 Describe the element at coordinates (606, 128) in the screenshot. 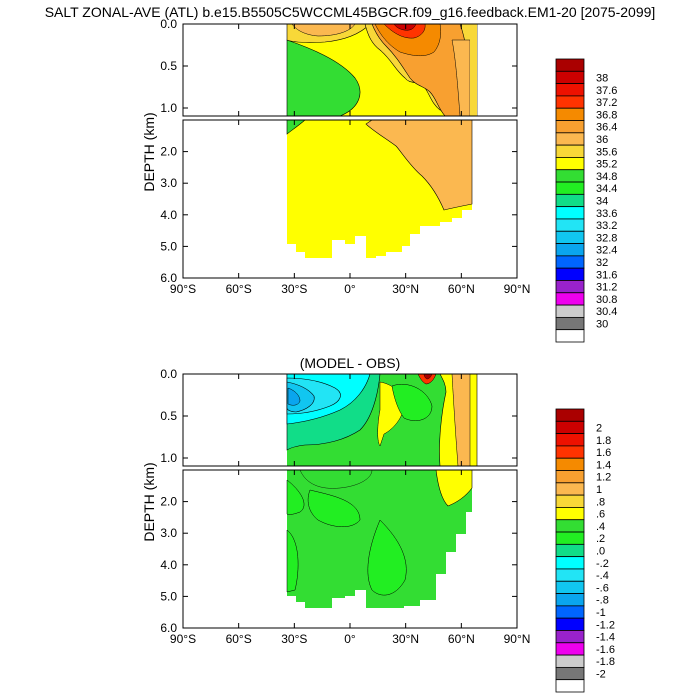

I see `salinity-colorbar-label: 36.4` at that location.